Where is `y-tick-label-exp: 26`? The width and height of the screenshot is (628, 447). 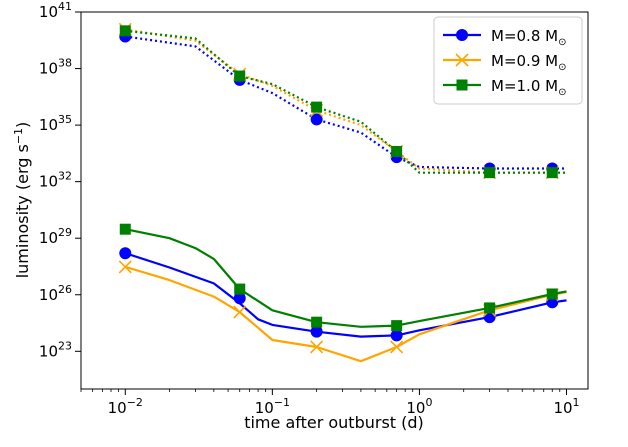 y-tick-label-exp: 26 is located at coordinates (65, 289).